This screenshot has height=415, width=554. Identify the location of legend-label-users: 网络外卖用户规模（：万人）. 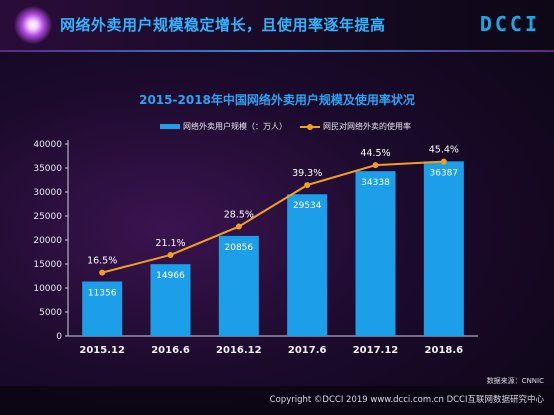
(235, 126).